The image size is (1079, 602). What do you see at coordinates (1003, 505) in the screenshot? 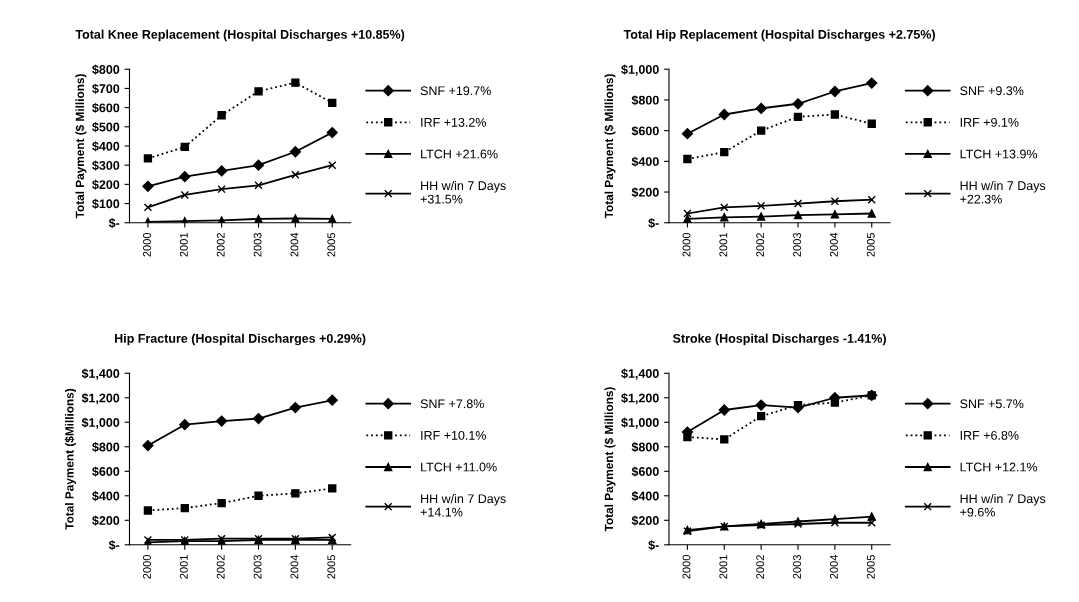
I see `legend-label: HH w/in 7 Days +9.6%` at bounding box center [1003, 505].